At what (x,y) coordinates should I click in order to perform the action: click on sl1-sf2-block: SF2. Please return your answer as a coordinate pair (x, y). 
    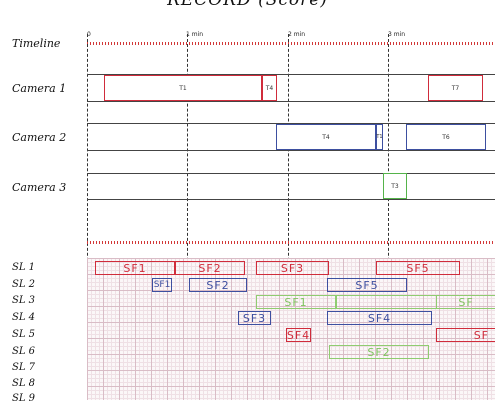
    Looking at the image, I should click on (210, 268).